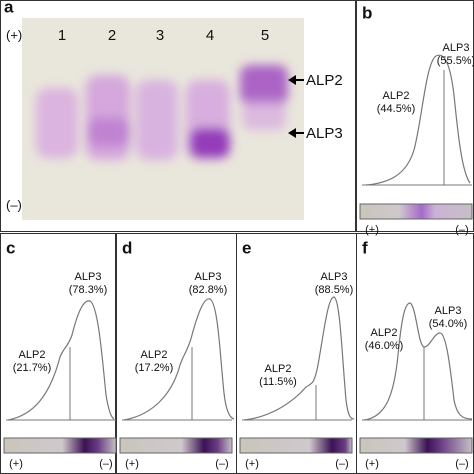 The height and width of the screenshot is (474, 474). What do you see at coordinates (160, 35) in the screenshot?
I see `lane-label: 3` at bounding box center [160, 35].